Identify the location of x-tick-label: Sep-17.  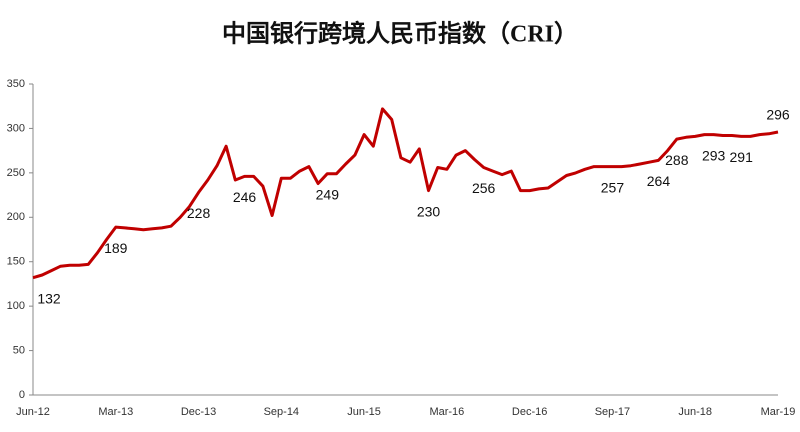
(612, 412).